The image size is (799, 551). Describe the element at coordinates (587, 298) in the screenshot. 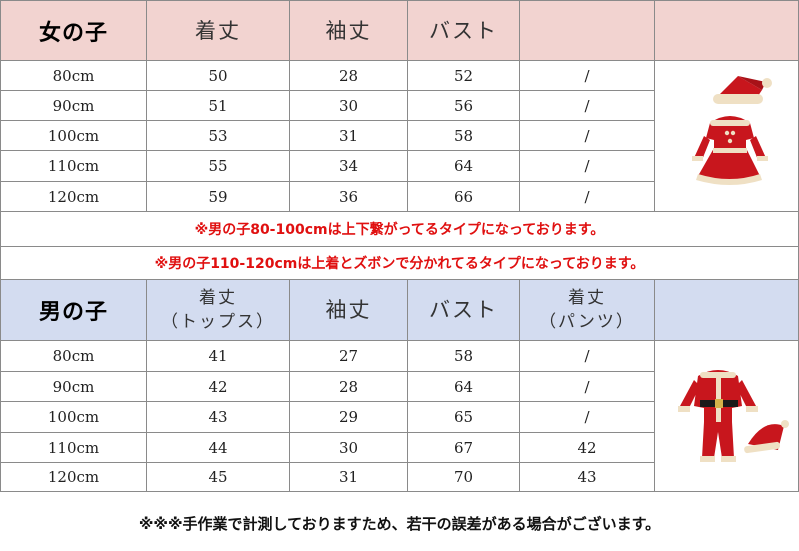

I see `boys-header-pants-length-line1: 着丈` at that location.